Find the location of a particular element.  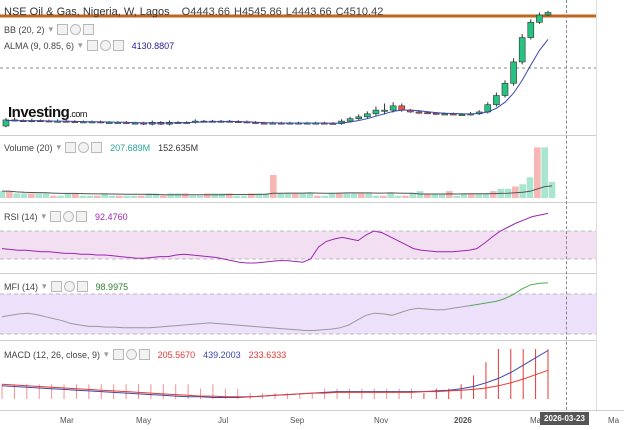

rsi-legend: RSI (14) ▾ 92.4760 is located at coordinates (66, 216).